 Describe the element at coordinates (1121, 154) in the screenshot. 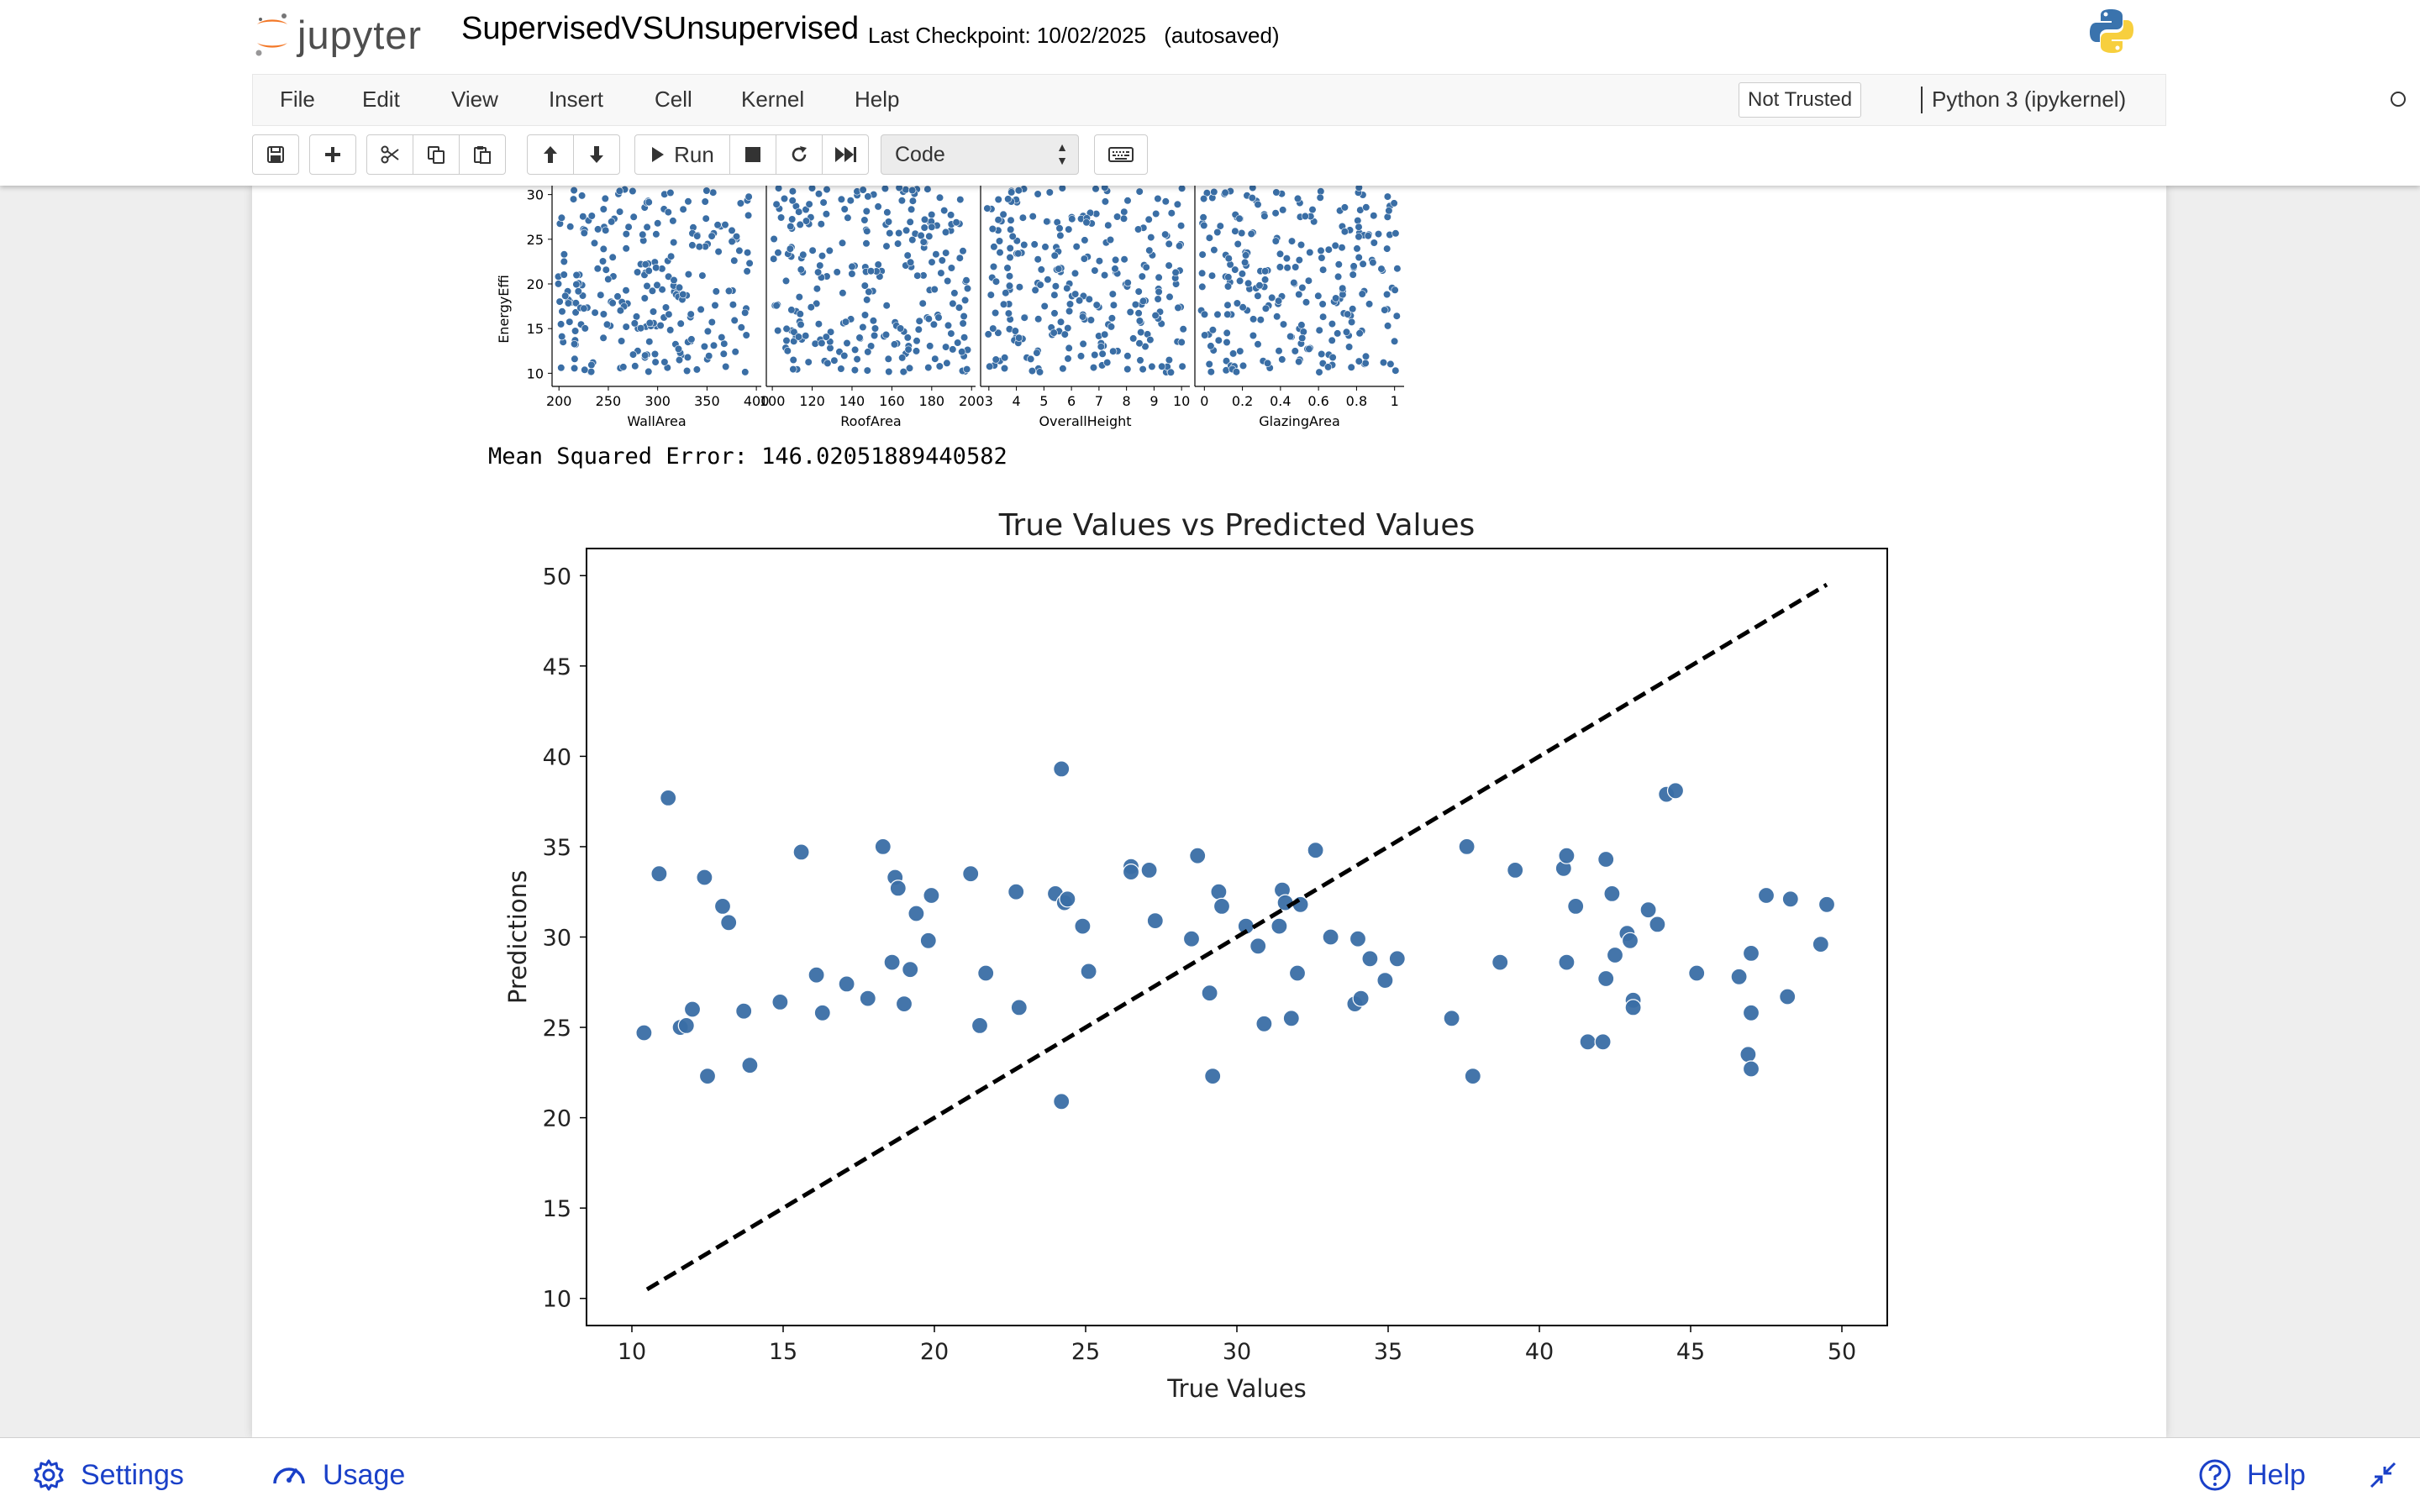

I see `command-palette-button` at that location.